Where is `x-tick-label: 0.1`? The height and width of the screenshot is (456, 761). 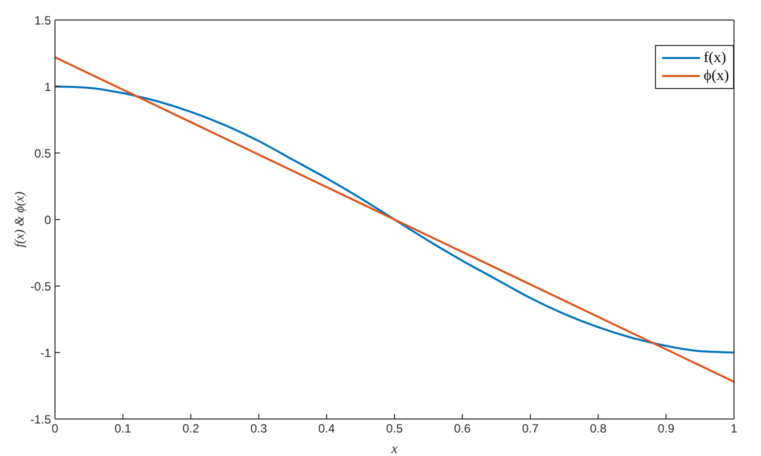
x-tick-label: 0.1 is located at coordinates (123, 429).